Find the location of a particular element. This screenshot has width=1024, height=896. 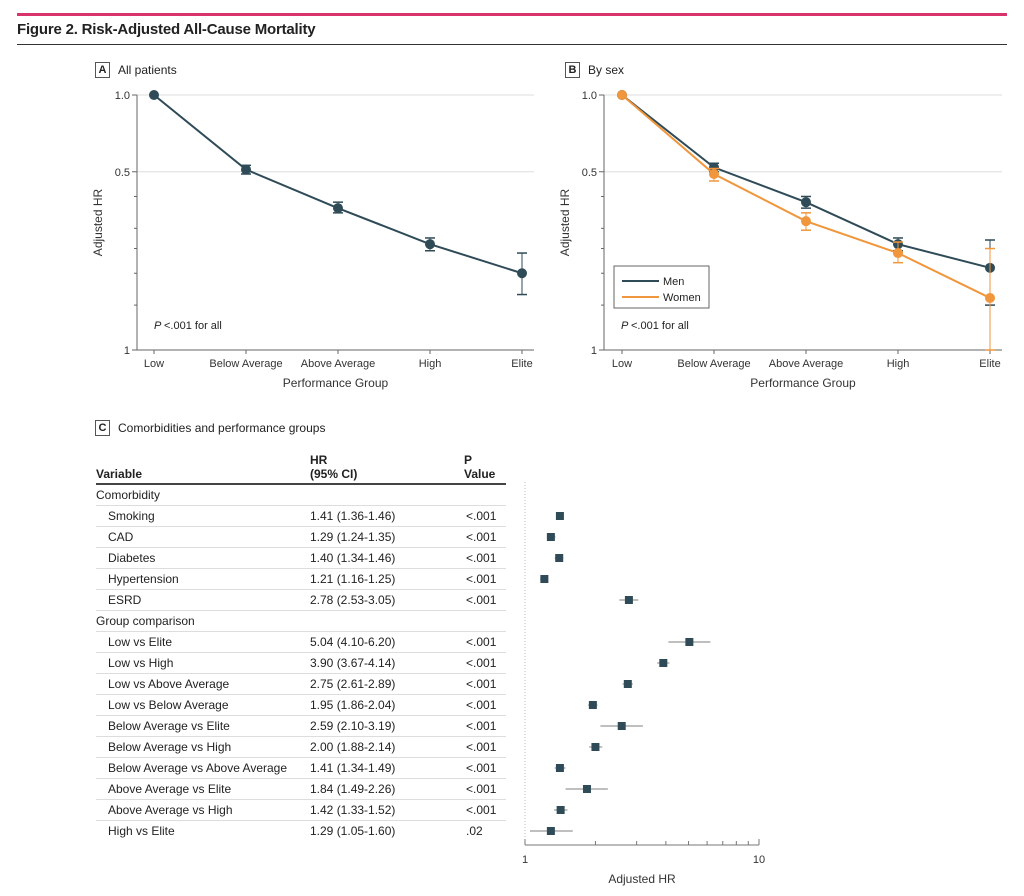

x-tick-label: 1 is located at coordinates (525, 860).